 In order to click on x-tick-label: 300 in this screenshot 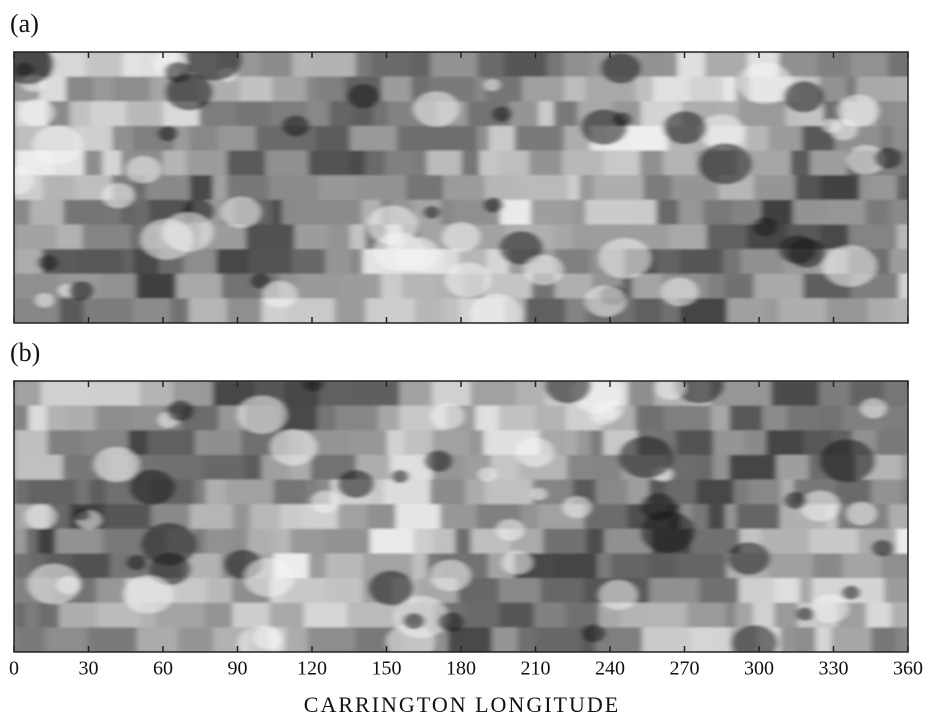, I will do `click(759, 669)`.